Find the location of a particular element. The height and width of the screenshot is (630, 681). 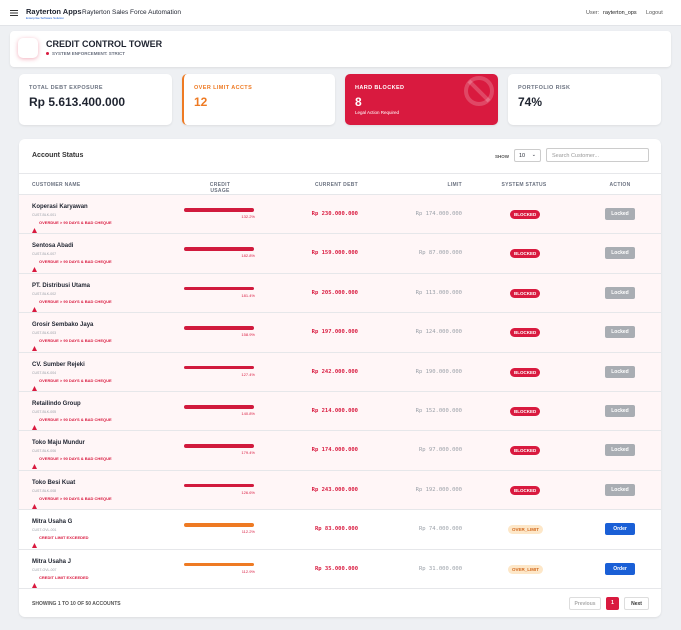

usage-label: 112.9% is located at coordinates (248, 571).